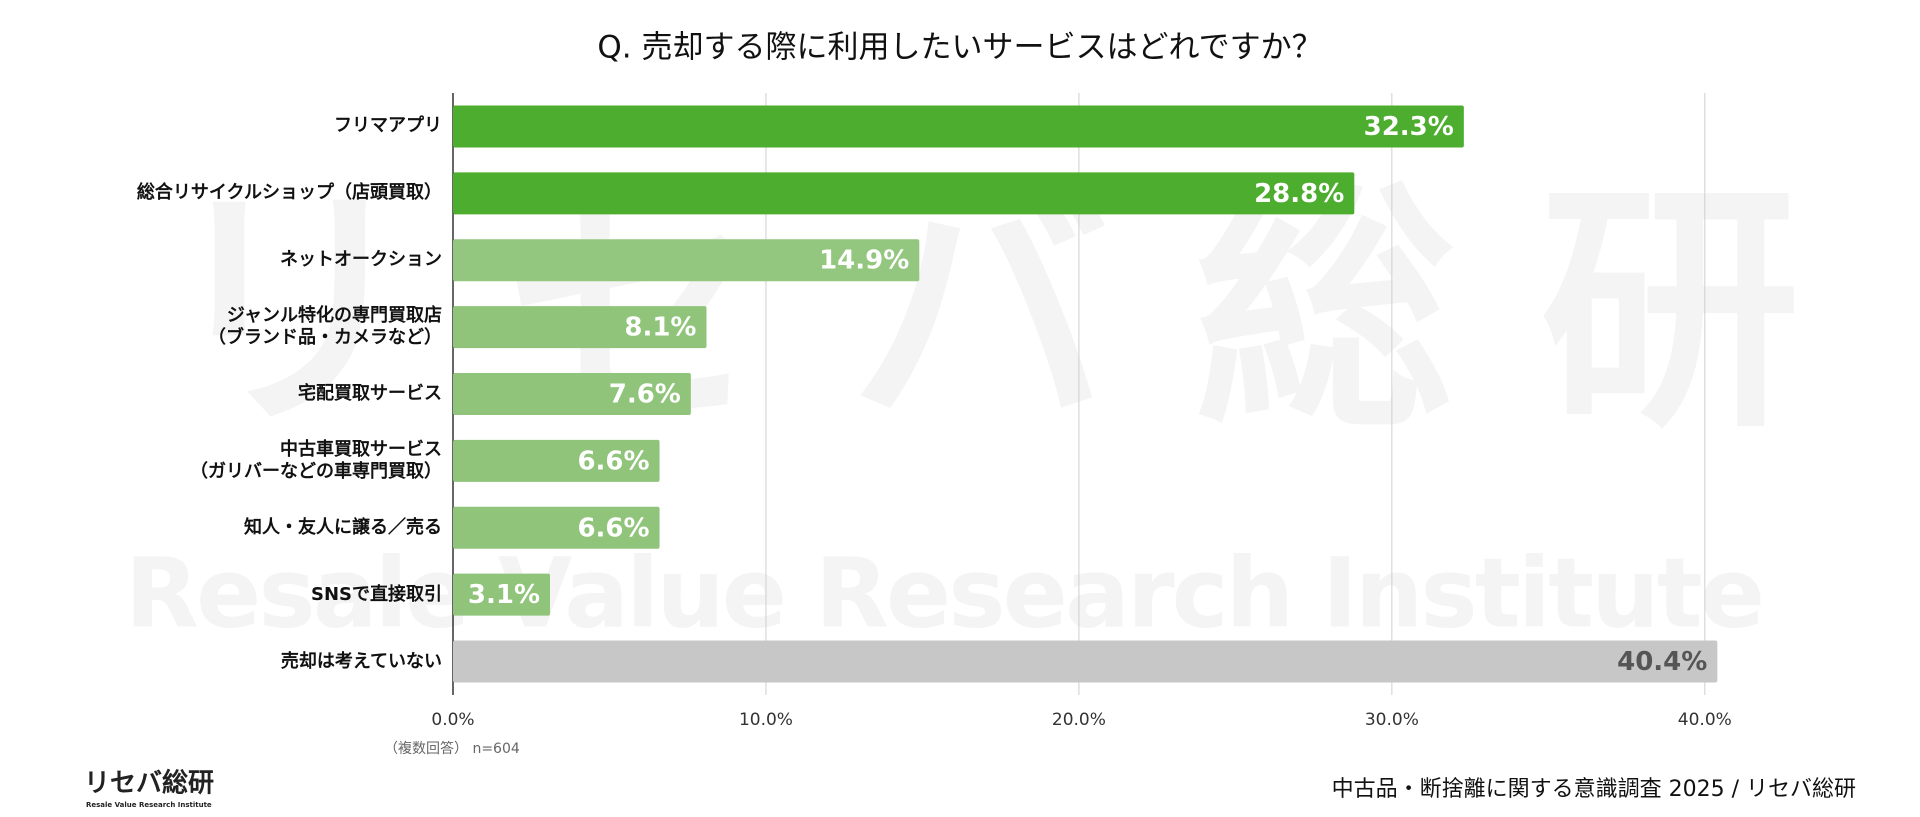 The width and height of the screenshot is (1920, 817). I want to click on value-label: 8.1%, so click(660, 328).